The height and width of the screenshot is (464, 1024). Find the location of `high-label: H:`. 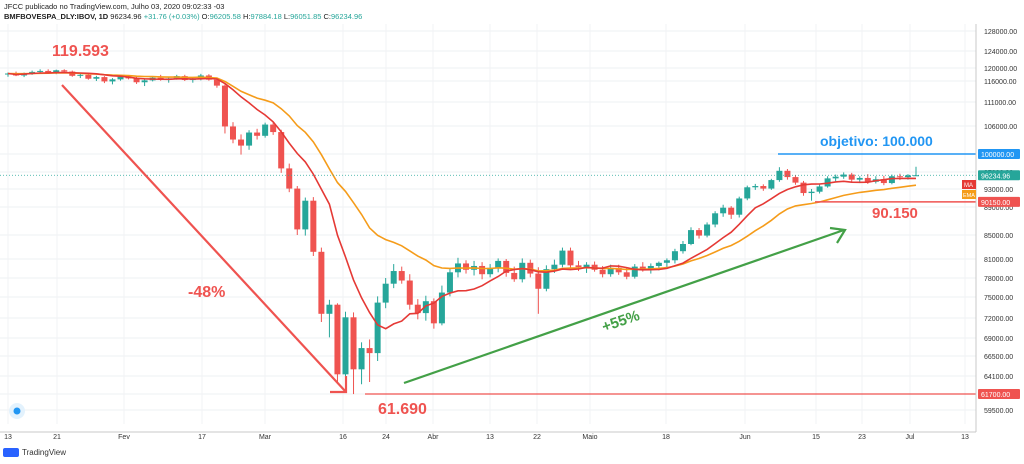

high-label: H: is located at coordinates (246, 16).